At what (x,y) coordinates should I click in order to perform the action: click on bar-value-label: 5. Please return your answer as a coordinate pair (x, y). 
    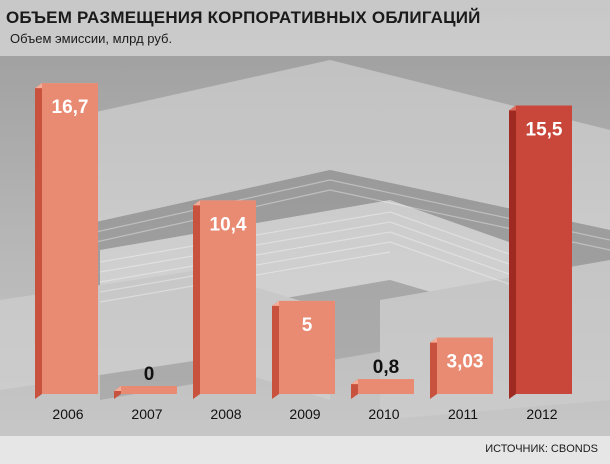
    Looking at the image, I should click on (307, 325).